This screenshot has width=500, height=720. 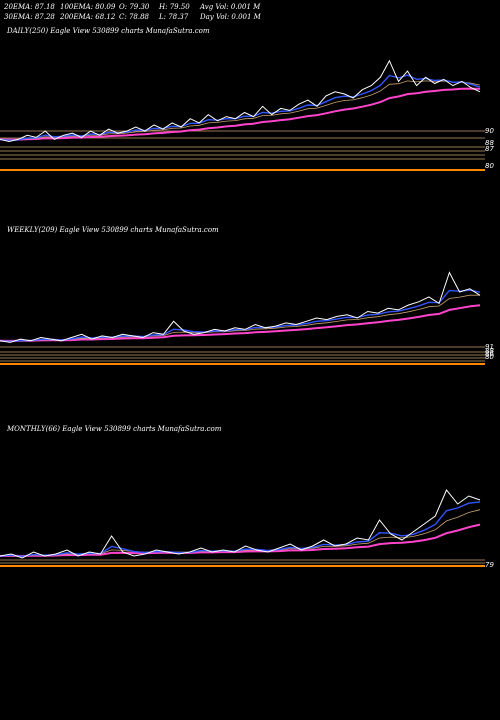 What do you see at coordinates (88, 7) in the screenshot?
I see `ema100-value: 100EMA: 80.09` at bounding box center [88, 7].